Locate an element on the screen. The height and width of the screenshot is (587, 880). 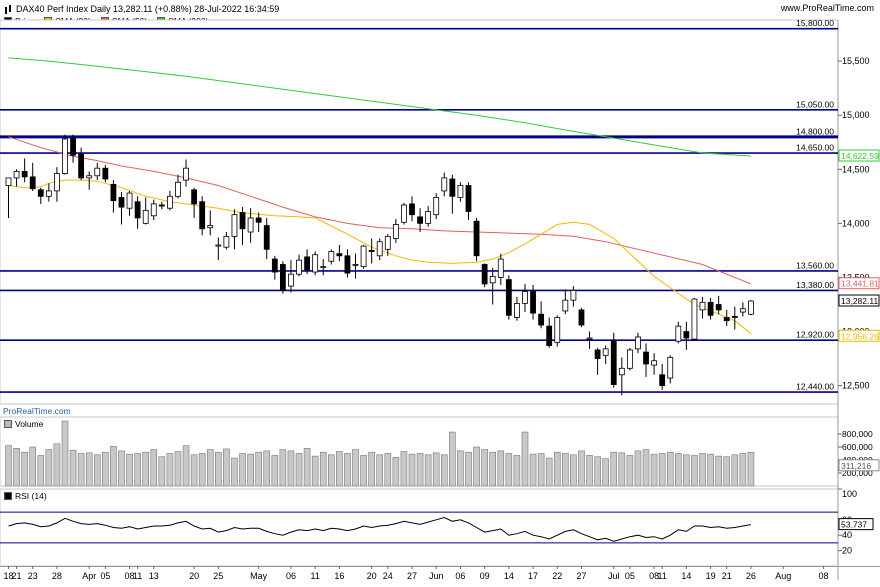
rsi-pane-label: RSI (14) is located at coordinates (25, 496).